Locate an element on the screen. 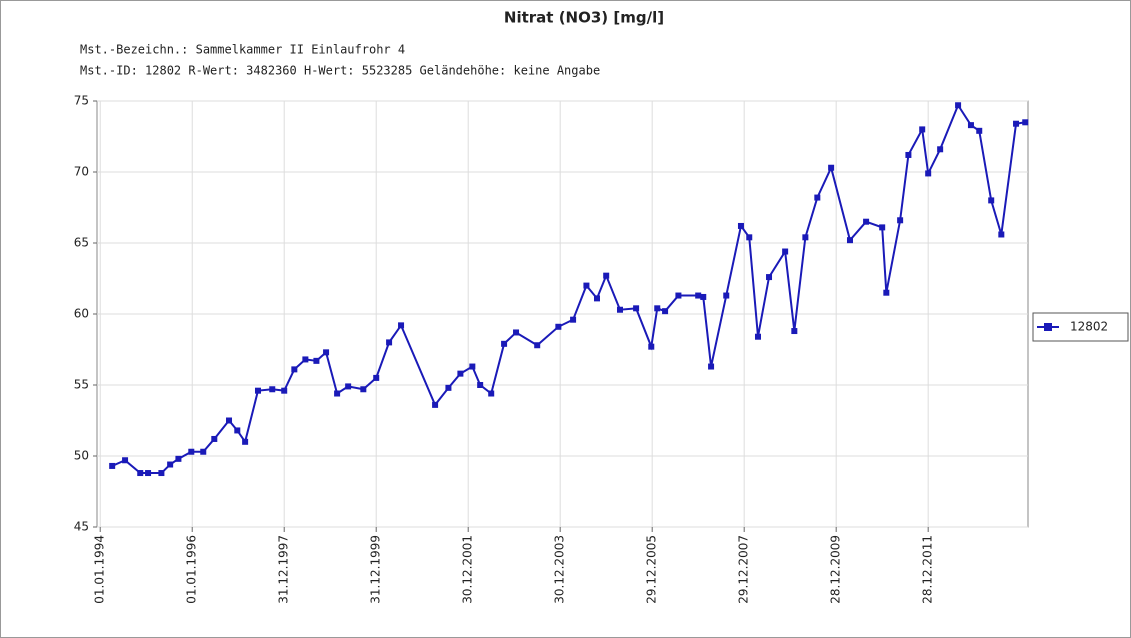 Image resolution: width=1131 pixels, height=638 pixels. y-tick-label: 50 is located at coordinates (81, 456).